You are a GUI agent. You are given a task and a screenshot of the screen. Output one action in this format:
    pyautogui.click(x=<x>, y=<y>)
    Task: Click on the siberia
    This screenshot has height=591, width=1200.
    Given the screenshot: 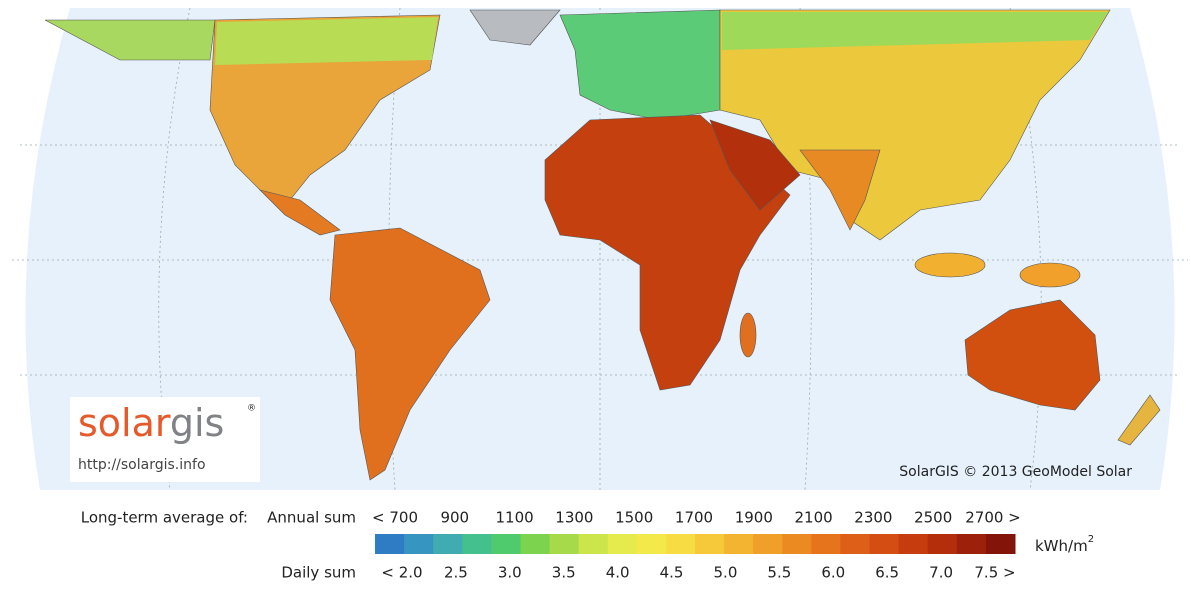 What is the action you would take?
    pyautogui.click(x=915, y=31)
    